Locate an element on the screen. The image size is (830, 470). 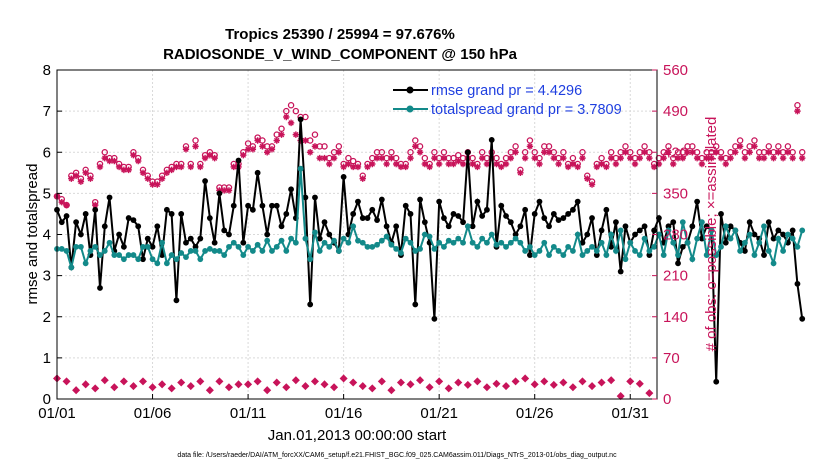
y-right-tick-label: 350 is located at coordinates (675, 193).